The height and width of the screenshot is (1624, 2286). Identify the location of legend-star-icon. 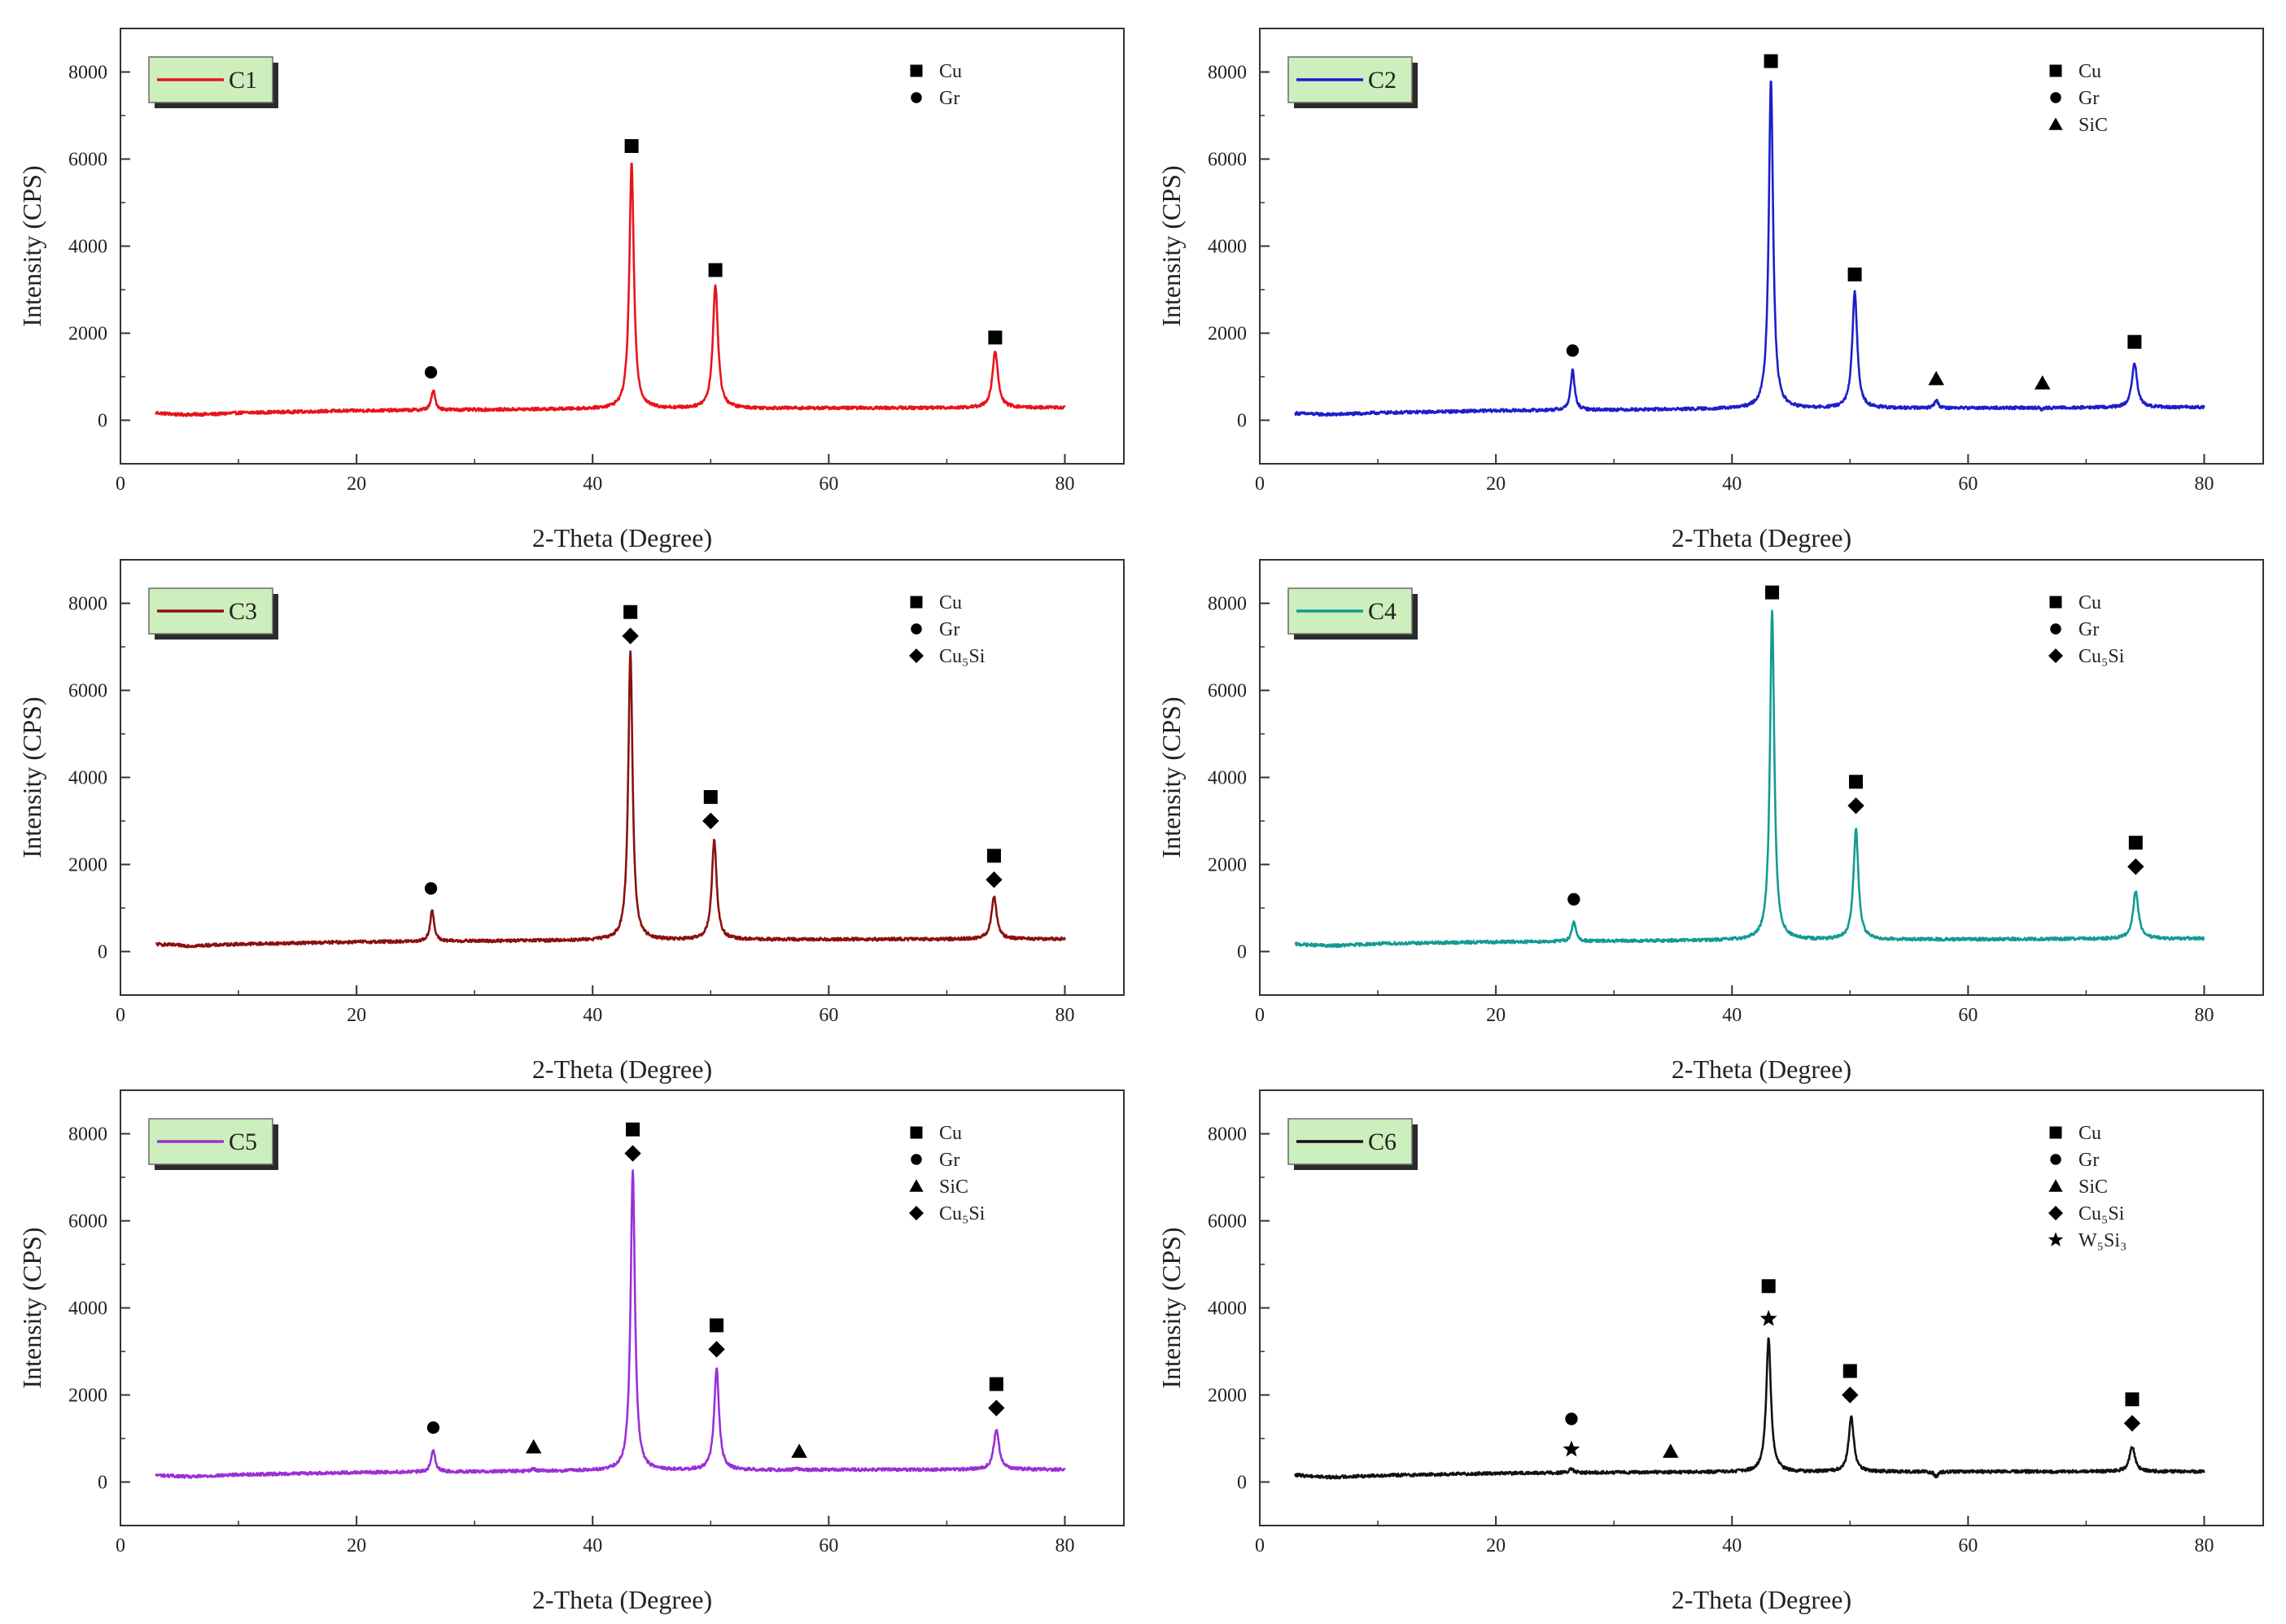
(2056, 1239).